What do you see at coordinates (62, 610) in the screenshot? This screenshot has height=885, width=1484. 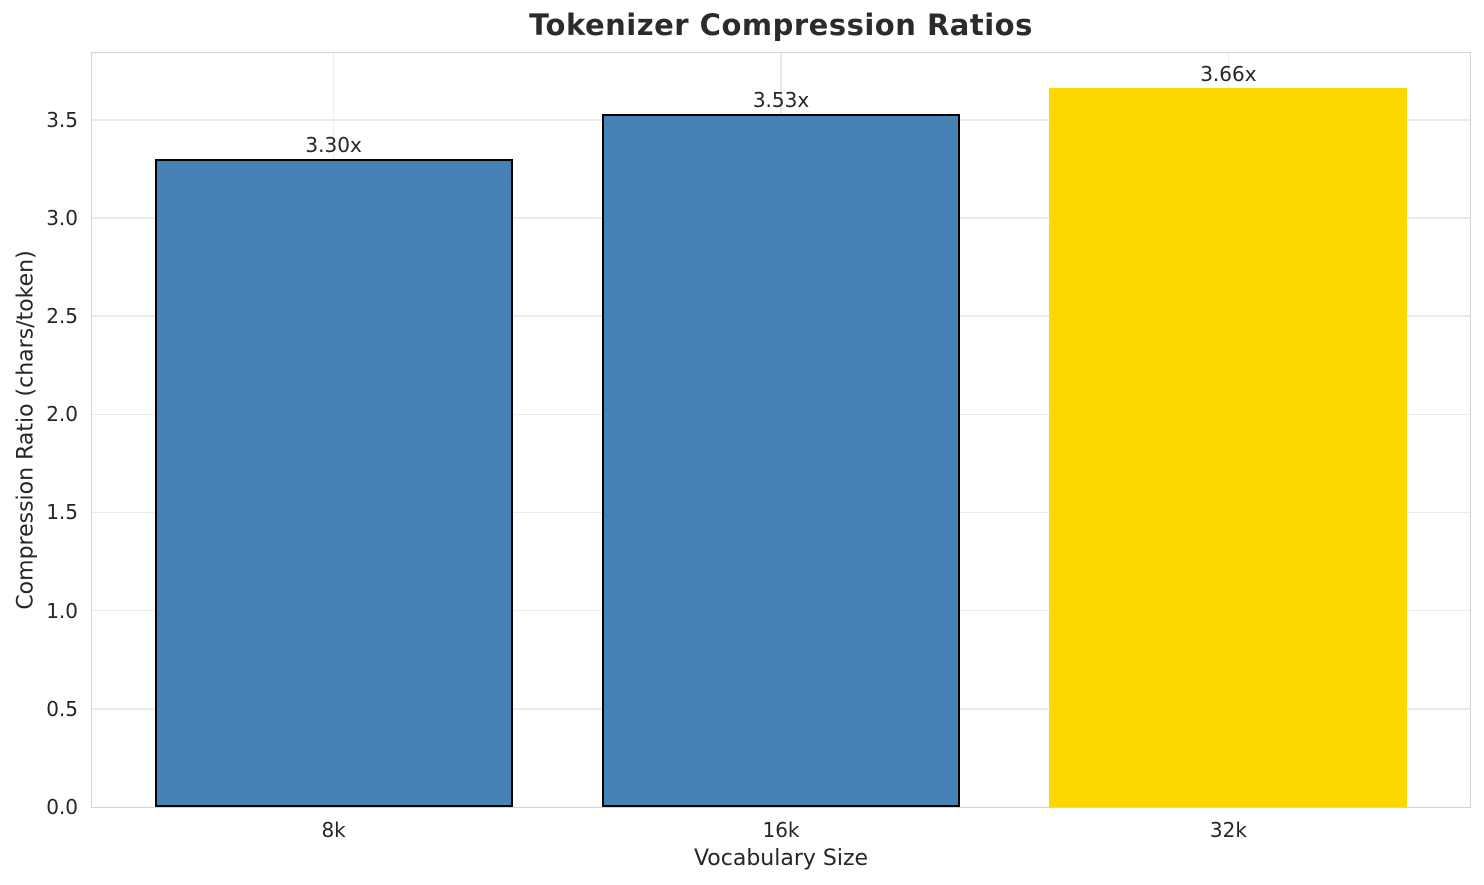 I see `y-tick-label: 1.0` at bounding box center [62, 610].